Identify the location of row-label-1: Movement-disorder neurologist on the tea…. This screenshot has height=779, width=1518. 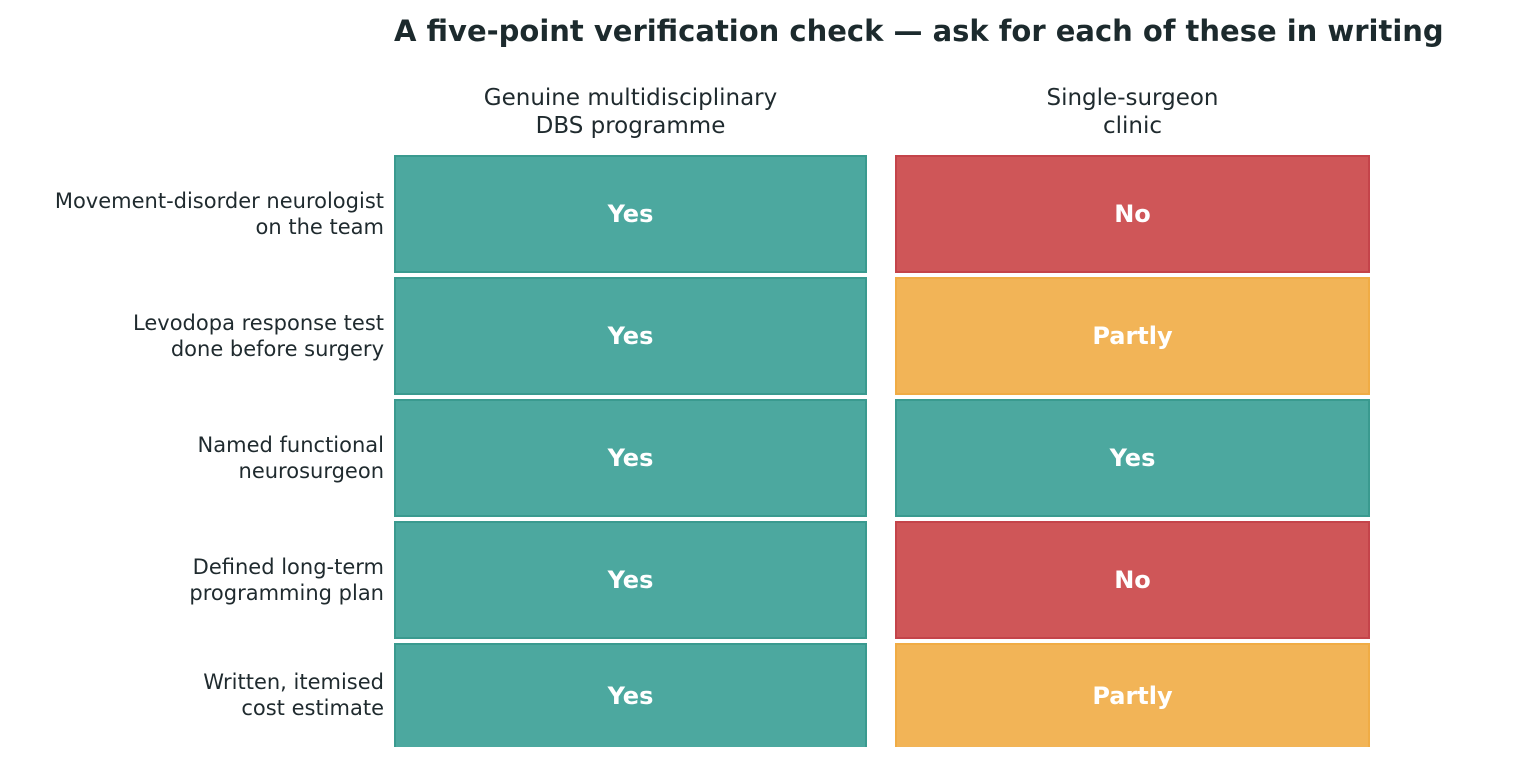
(219, 214).